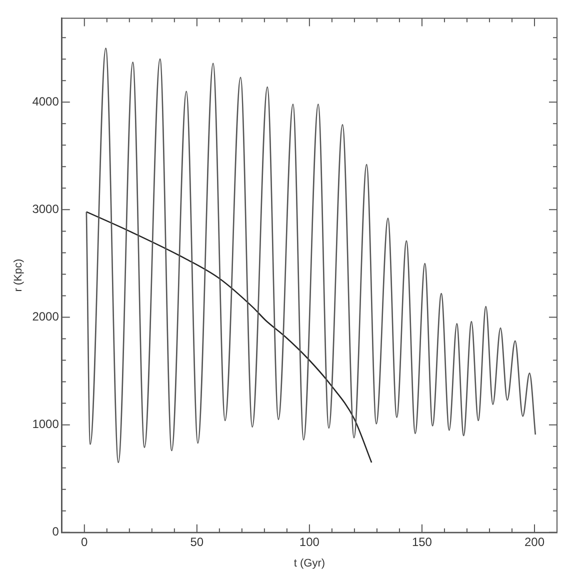 The width and height of the screenshot is (579, 584). Describe the element at coordinates (84, 541) in the screenshot. I see `x-tick-label: 0` at that location.